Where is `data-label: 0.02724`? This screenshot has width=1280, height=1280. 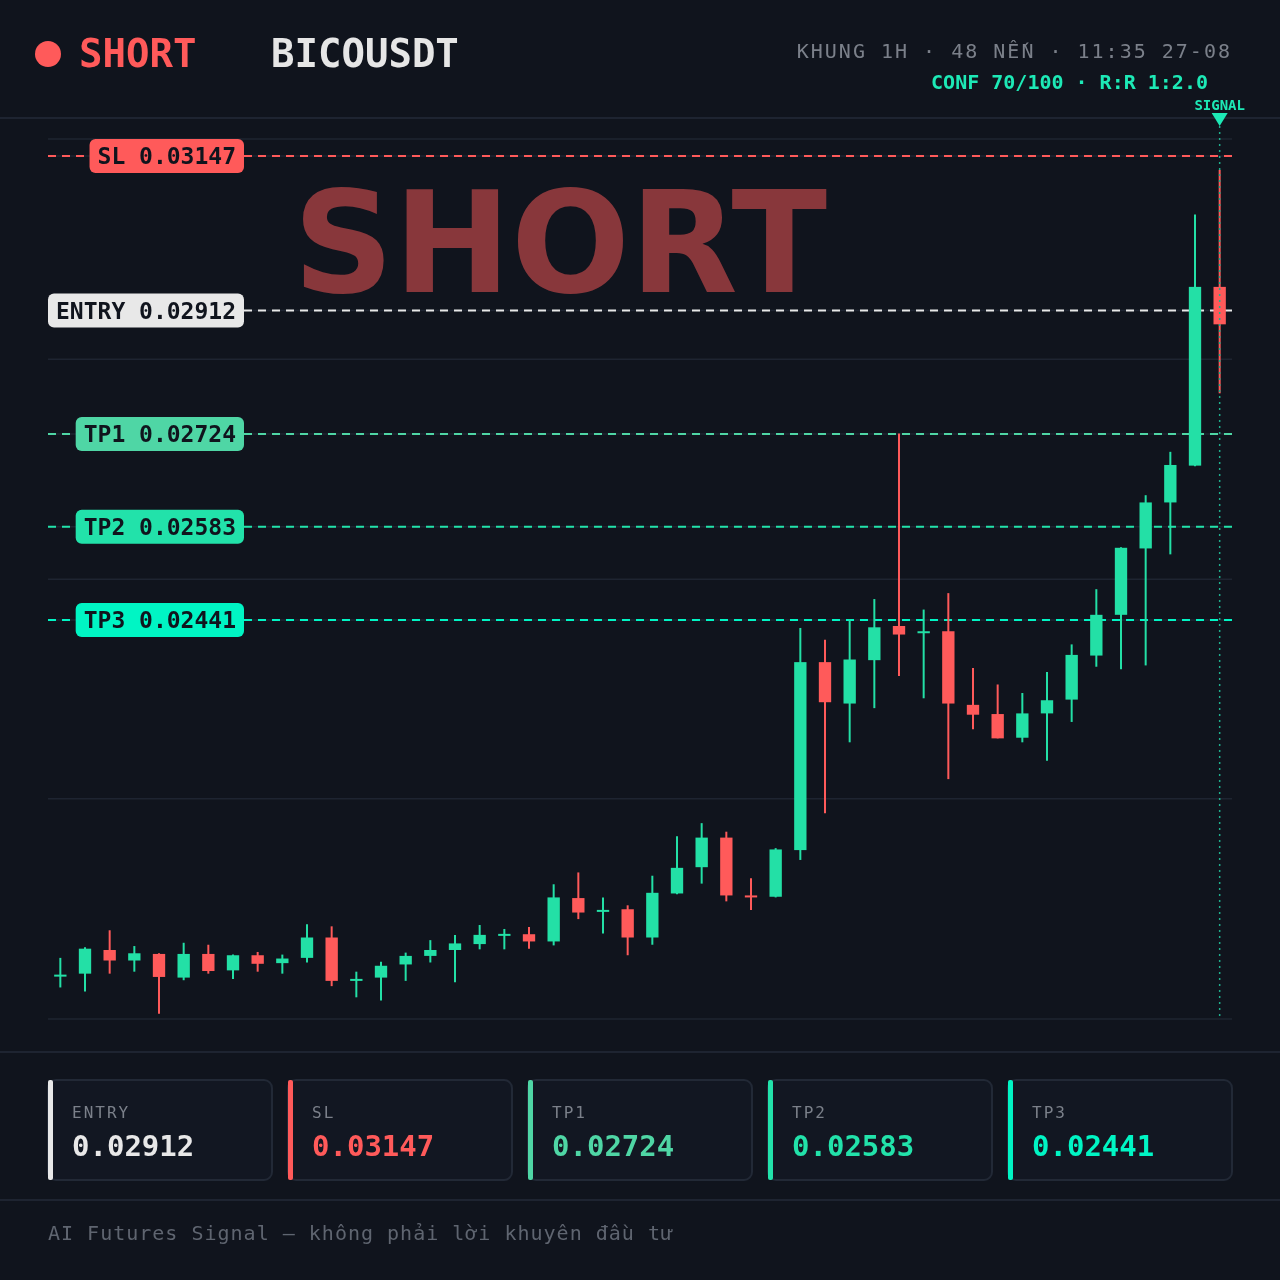 data-label: 0.02724 is located at coordinates (613, 1146).